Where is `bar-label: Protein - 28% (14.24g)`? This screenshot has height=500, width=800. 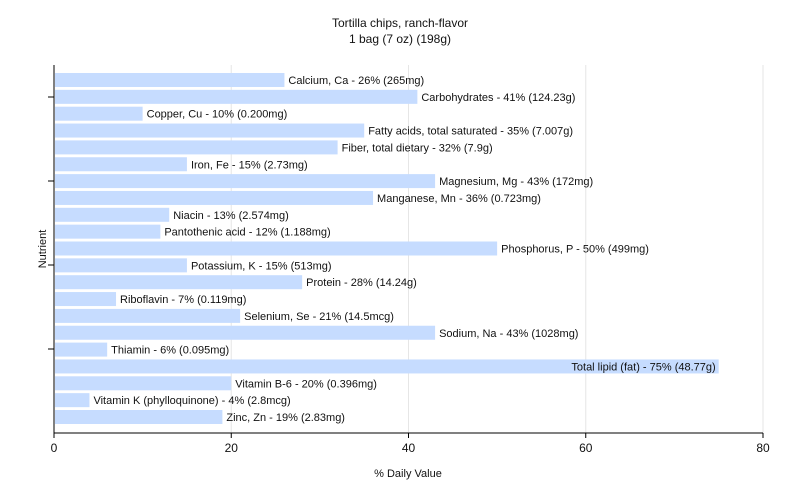
bar-label: Protein - 28% (14.24g) is located at coordinates (361, 283).